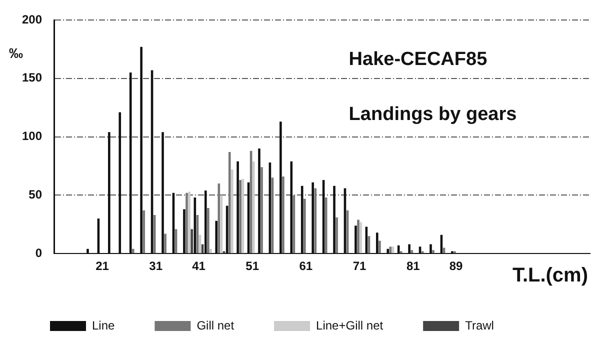 The width and height of the screenshot is (600, 342). I want to click on y-tick-label: 100, so click(32, 136).